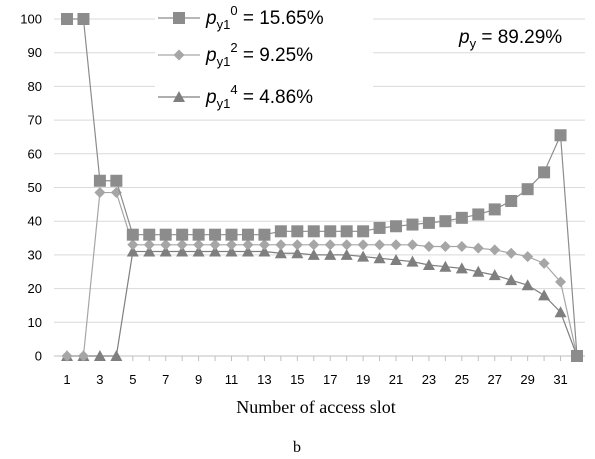 The height and width of the screenshot is (459, 595). I want to click on x-tick-label: 27, so click(495, 379).